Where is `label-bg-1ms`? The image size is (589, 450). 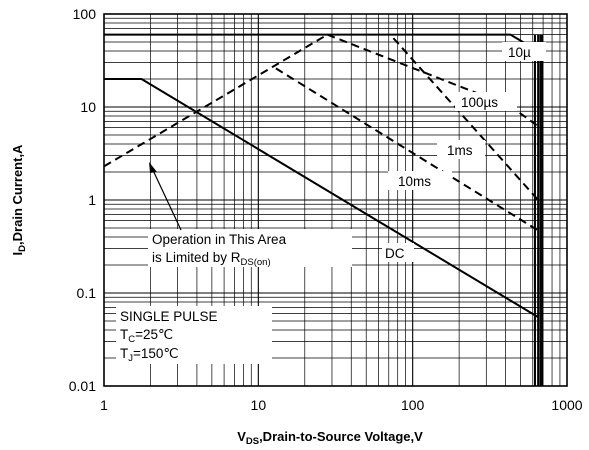
label-bg-1ms is located at coordinates (461, 149).